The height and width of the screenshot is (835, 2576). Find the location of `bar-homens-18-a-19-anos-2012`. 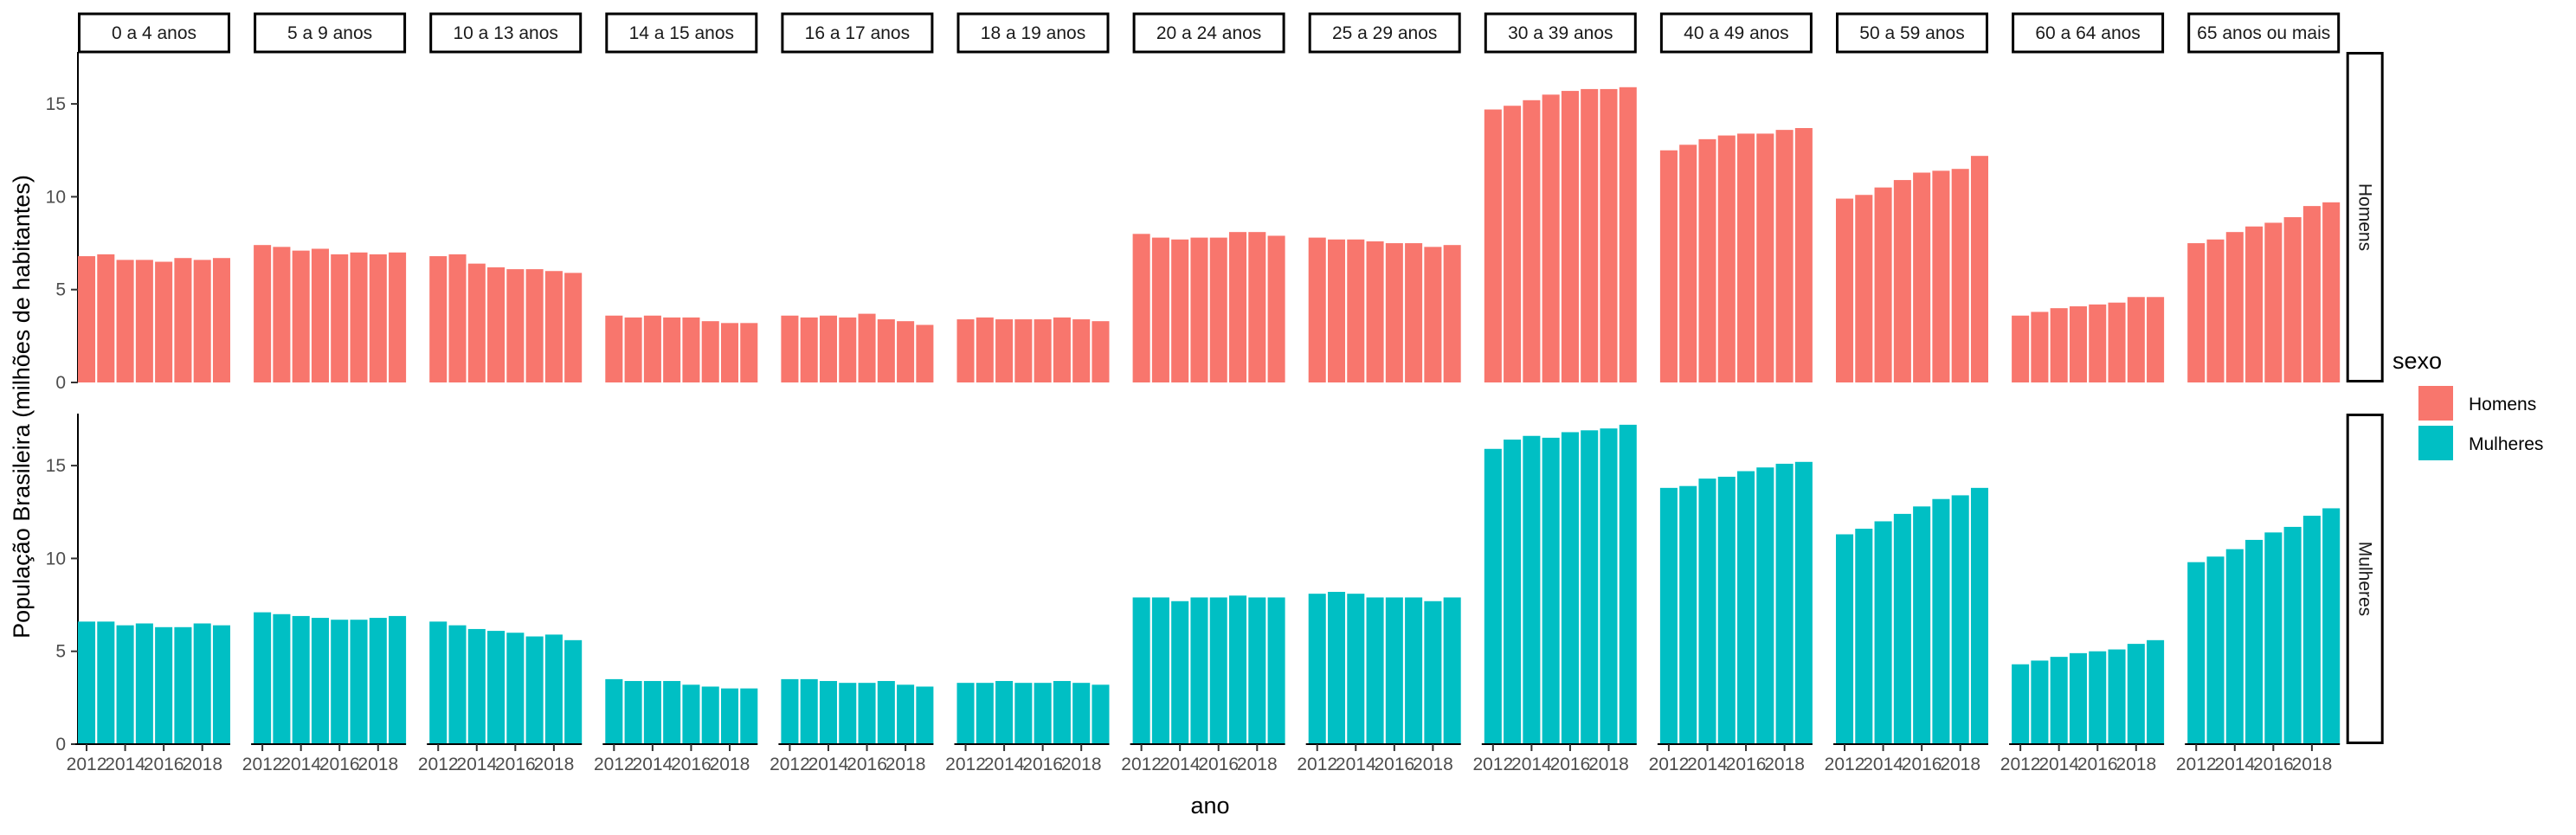

bar-homens-18-a-19-anos-2012 is located at coordinates (965, 350).